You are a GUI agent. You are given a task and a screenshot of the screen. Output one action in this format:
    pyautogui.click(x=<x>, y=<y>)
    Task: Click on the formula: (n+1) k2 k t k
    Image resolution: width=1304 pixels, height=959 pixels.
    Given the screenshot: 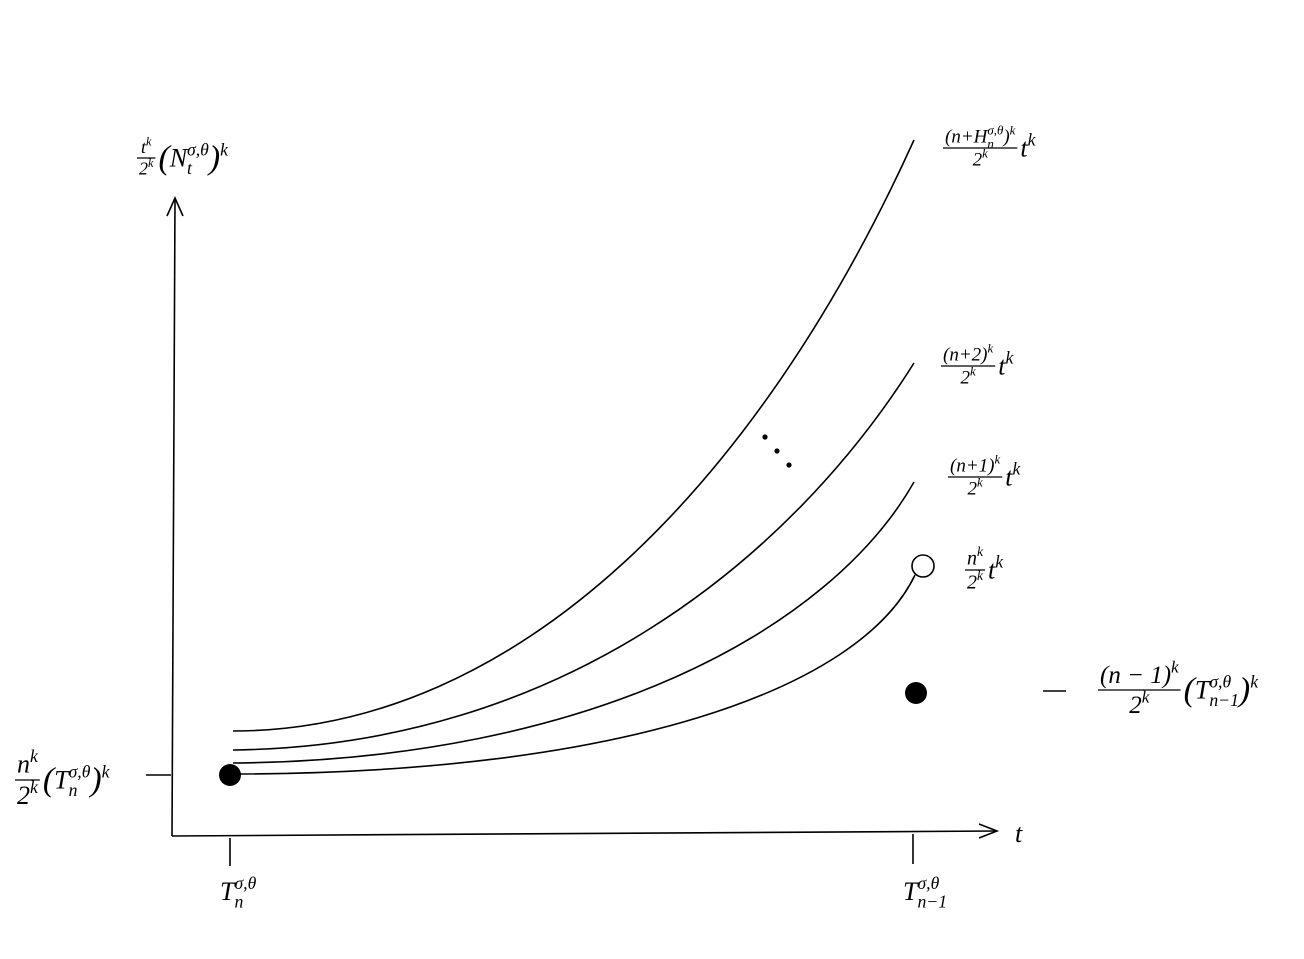 What is the action you would take?
    pyautogui.click(x=984, y=476)
    